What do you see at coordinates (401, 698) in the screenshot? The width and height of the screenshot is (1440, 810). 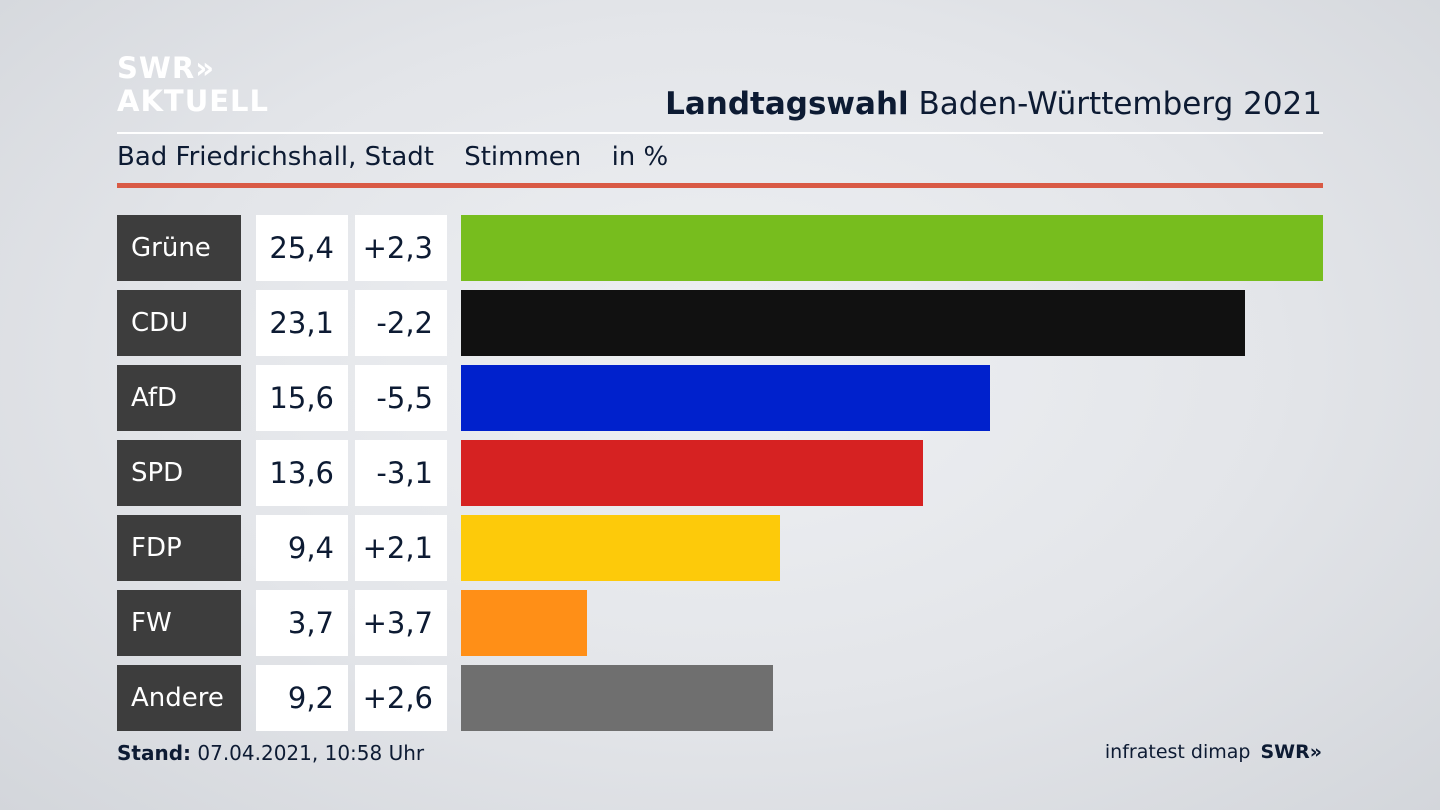 I see `change-value: +2,6` at bounding box center [401, 698].